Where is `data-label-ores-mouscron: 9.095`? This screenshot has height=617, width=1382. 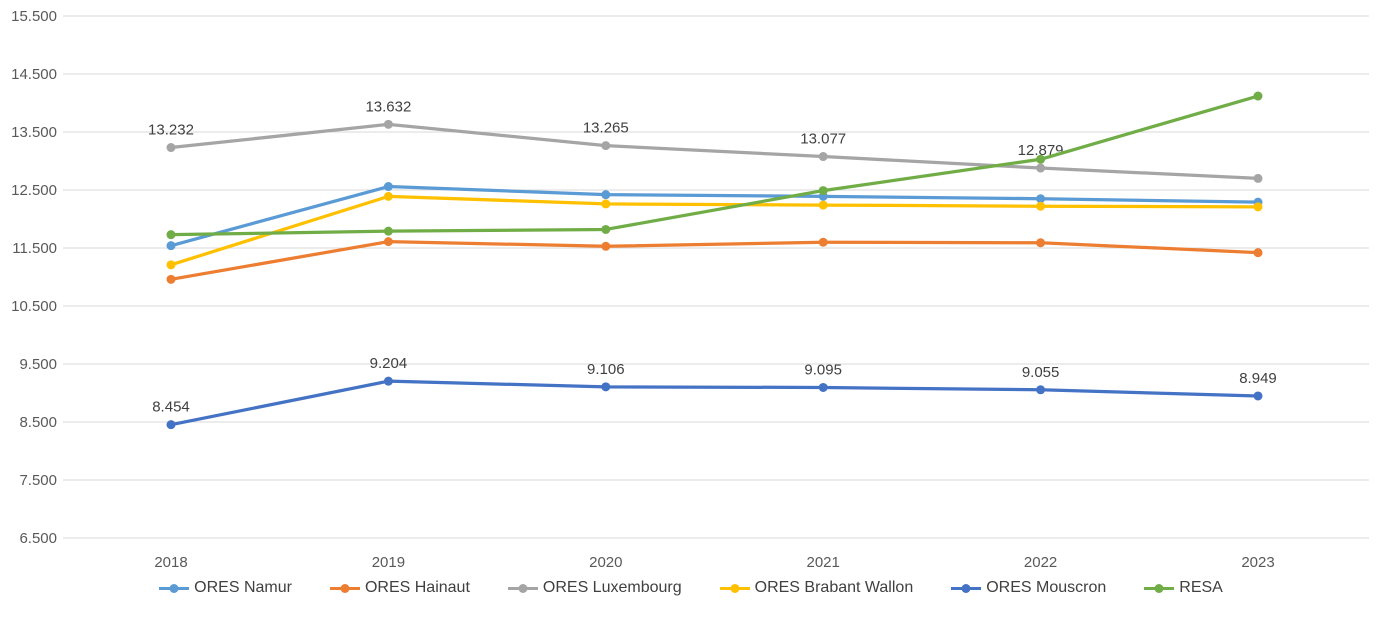
data-label-ores-mouscron: 9.095 is located at coordinates (823, 369).